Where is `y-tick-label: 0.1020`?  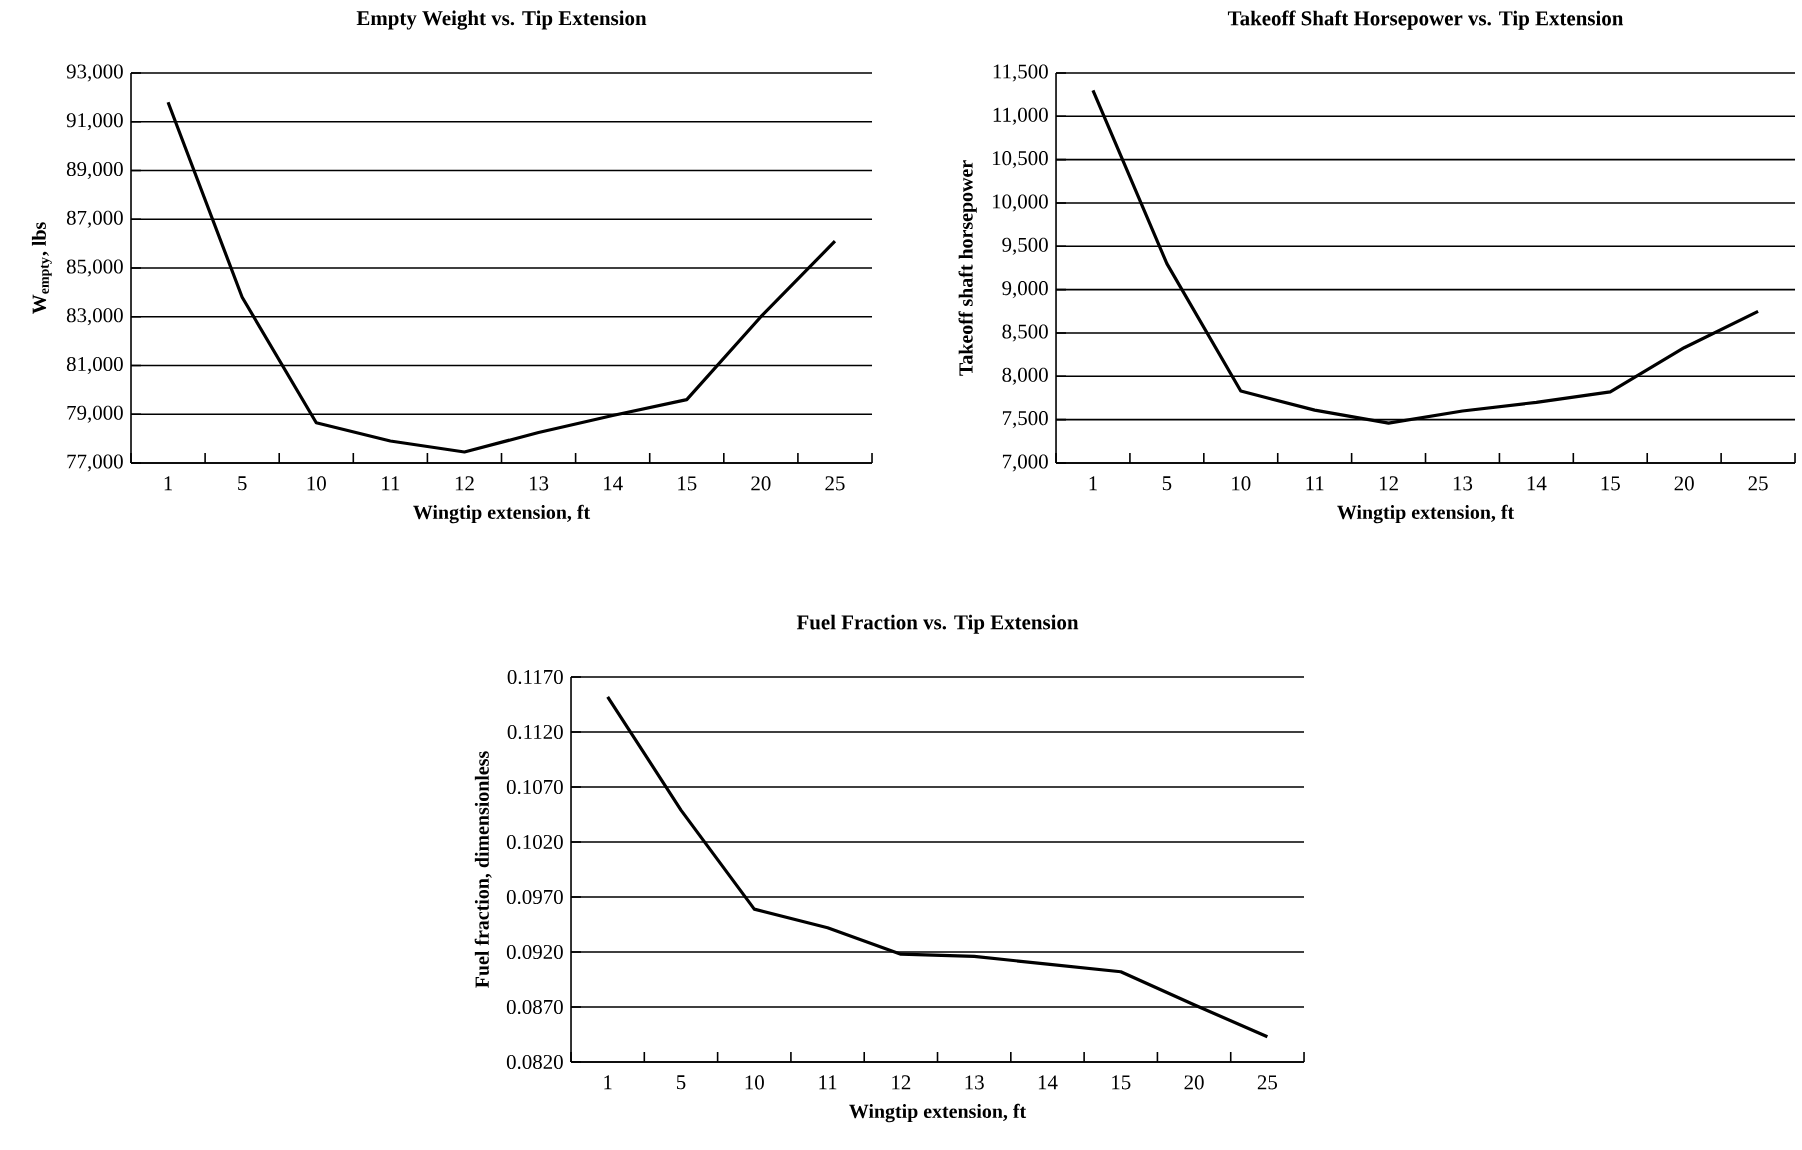 y-tick-label: 0.1020 is located at coordinates (534, 842).